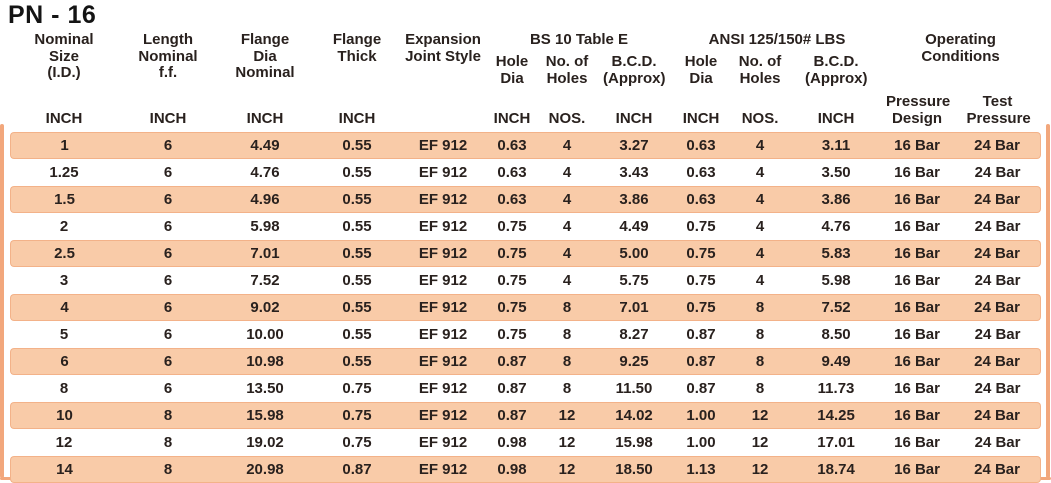 The image size is (1051, 483). Describe the element at coordinates (760, 118) in the screenshot. I see `unit-ansi-no-of-holes: NOS.` at that location.